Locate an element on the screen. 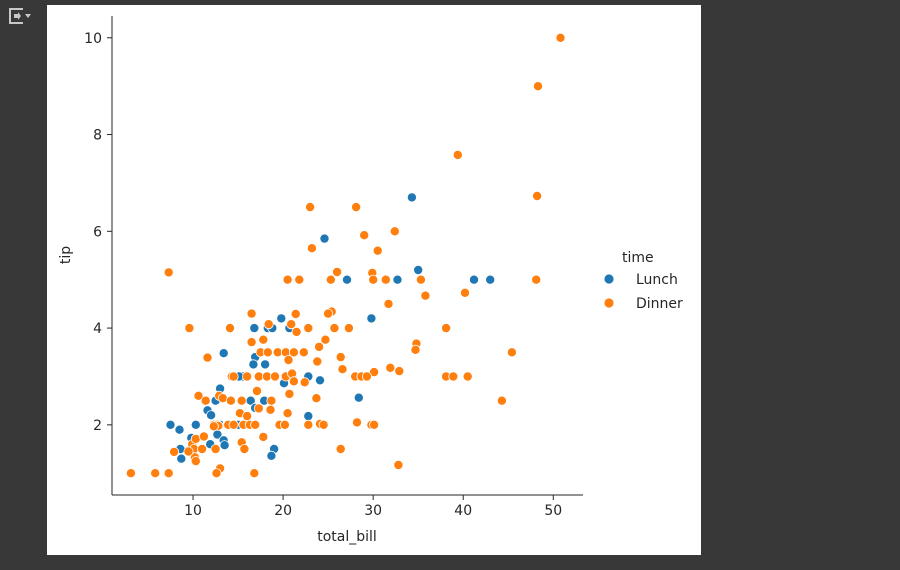  y-tick-label: 2 is located at coordinates (97, 426).